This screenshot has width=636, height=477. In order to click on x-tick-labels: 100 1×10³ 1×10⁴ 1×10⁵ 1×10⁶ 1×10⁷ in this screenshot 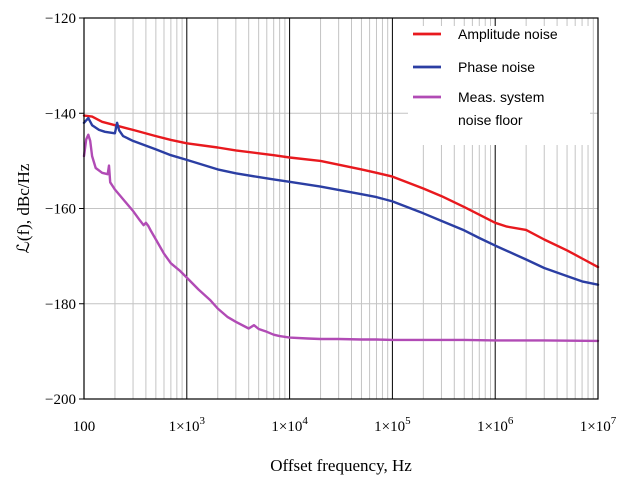, I will do `click(345, 425)`.